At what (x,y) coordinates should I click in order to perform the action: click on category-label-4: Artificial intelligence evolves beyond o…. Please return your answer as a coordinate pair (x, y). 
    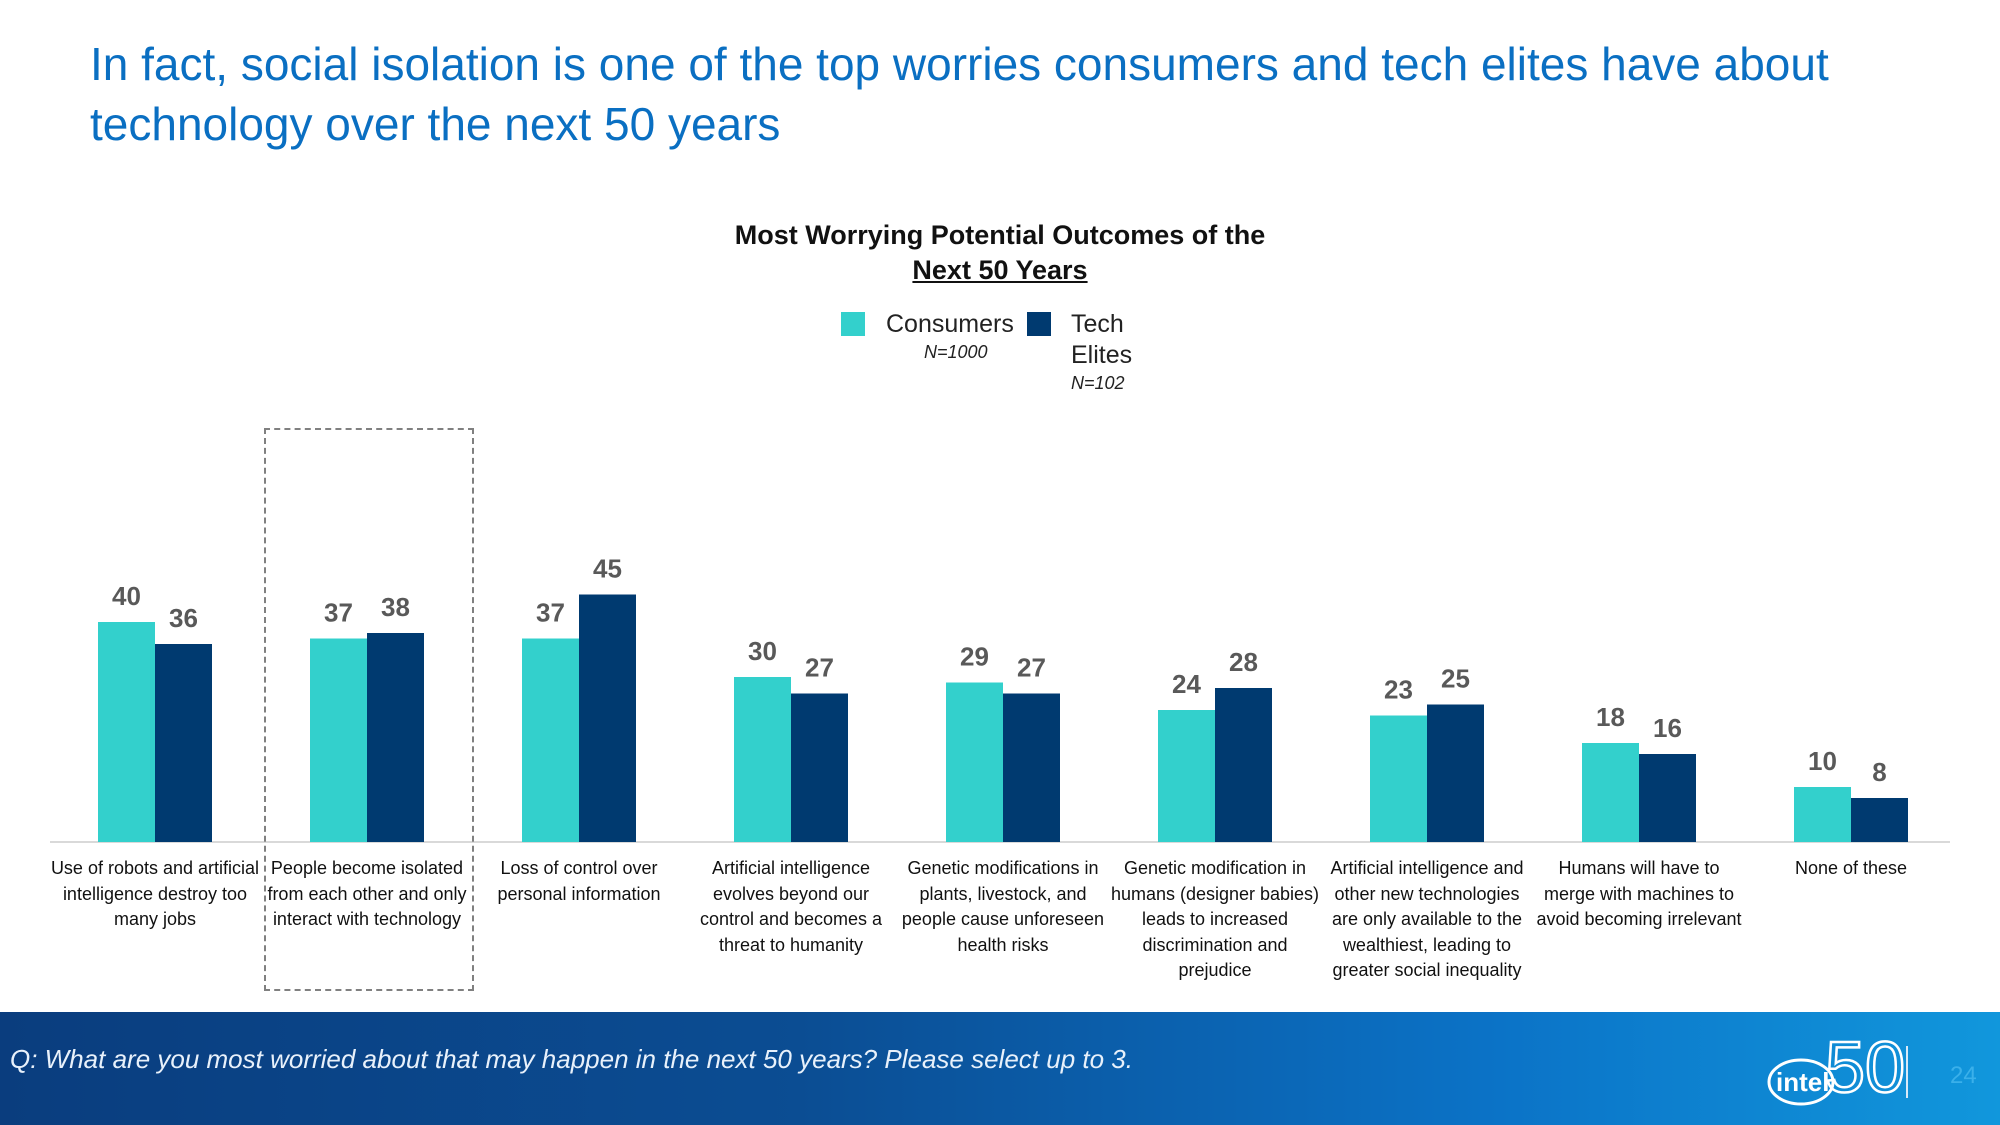
    Looking at the image, I should click on (791, 906).